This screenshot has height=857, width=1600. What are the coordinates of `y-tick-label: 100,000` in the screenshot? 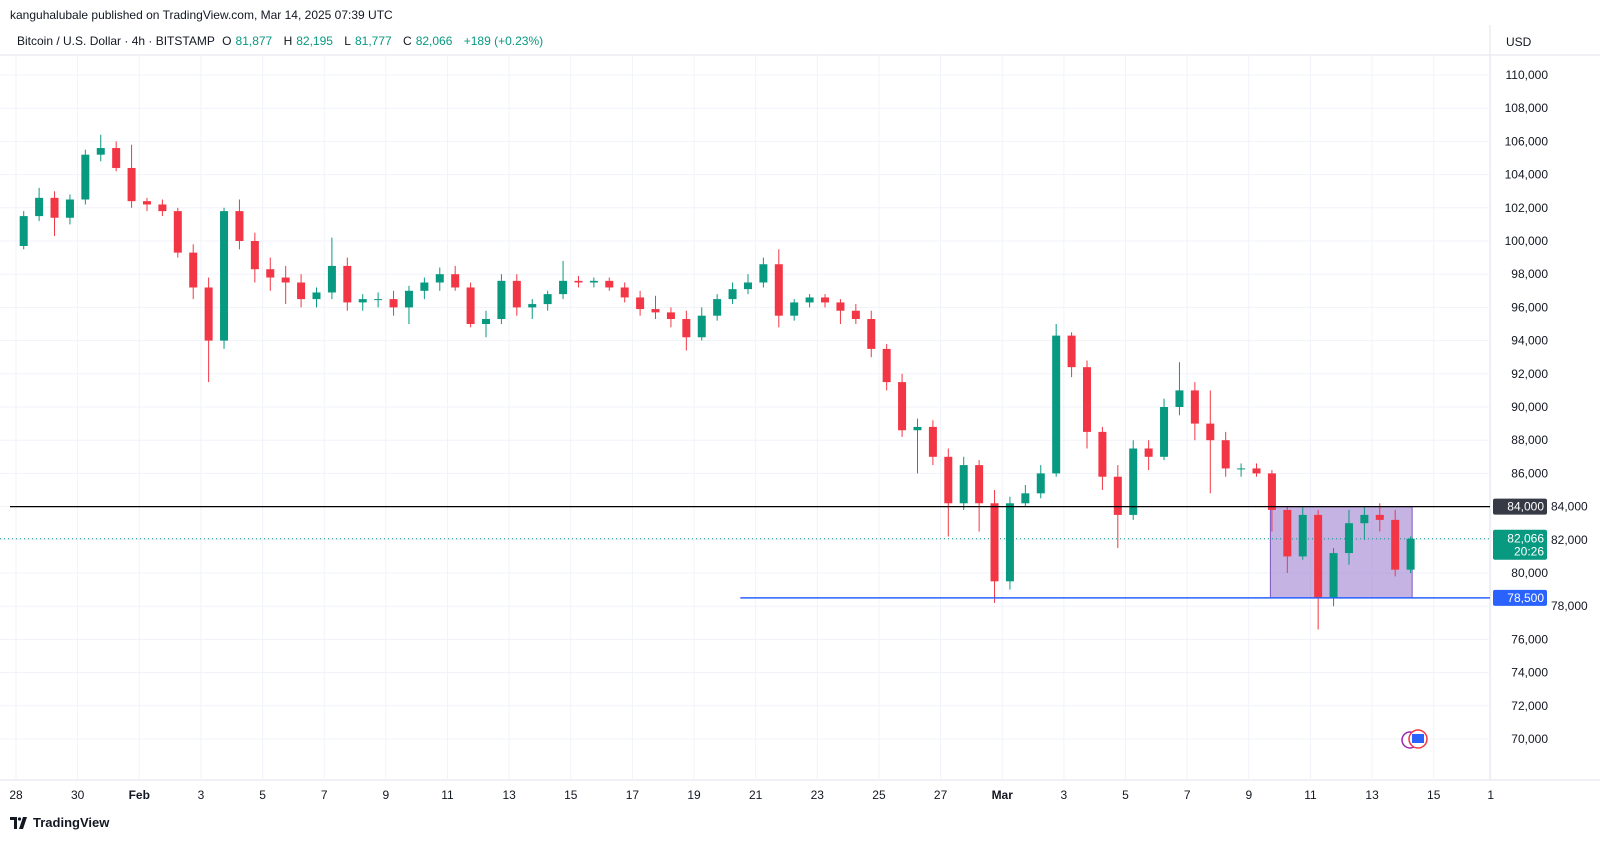 It's located at (1527, 241).